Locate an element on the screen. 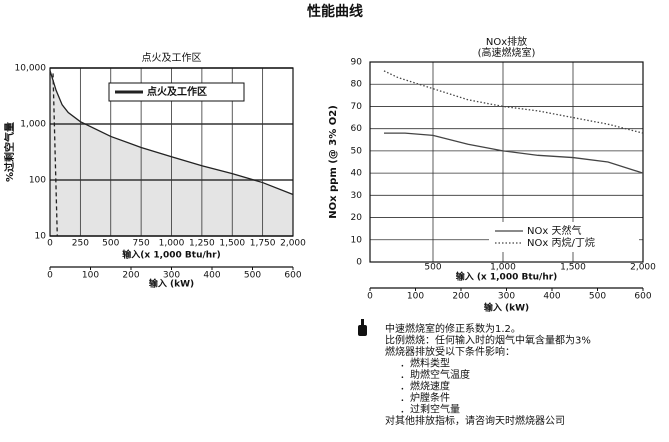 This screenshot has height=442, width=669. y-tick-label: 10,000 is located at coordinates (31, 69).